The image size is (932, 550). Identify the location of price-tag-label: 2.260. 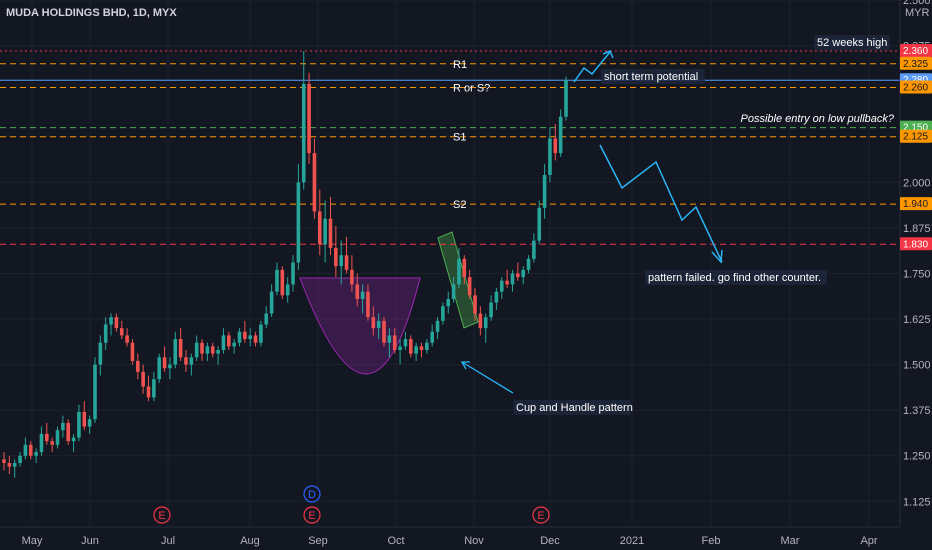
(915, 88).